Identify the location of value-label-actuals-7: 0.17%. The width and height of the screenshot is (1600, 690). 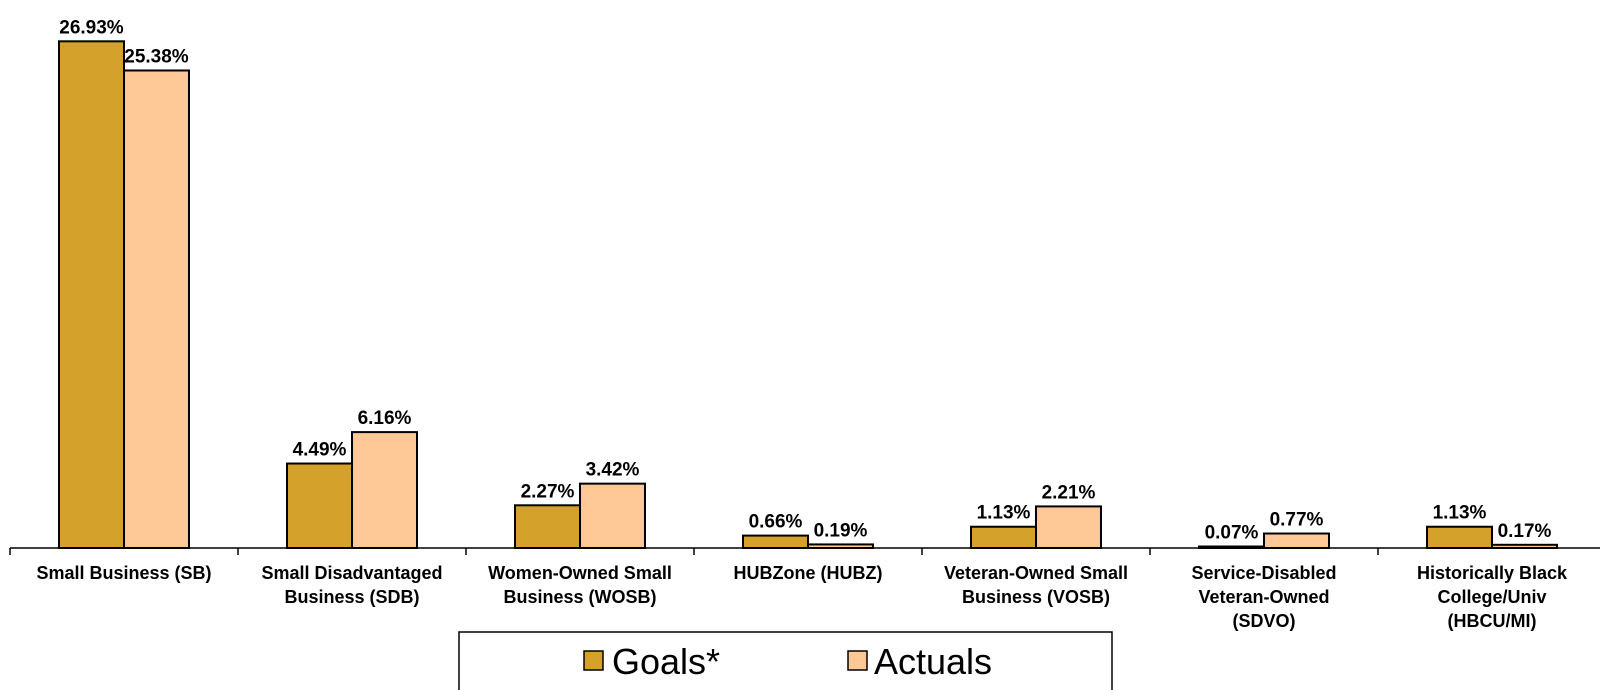
(1525, 531).